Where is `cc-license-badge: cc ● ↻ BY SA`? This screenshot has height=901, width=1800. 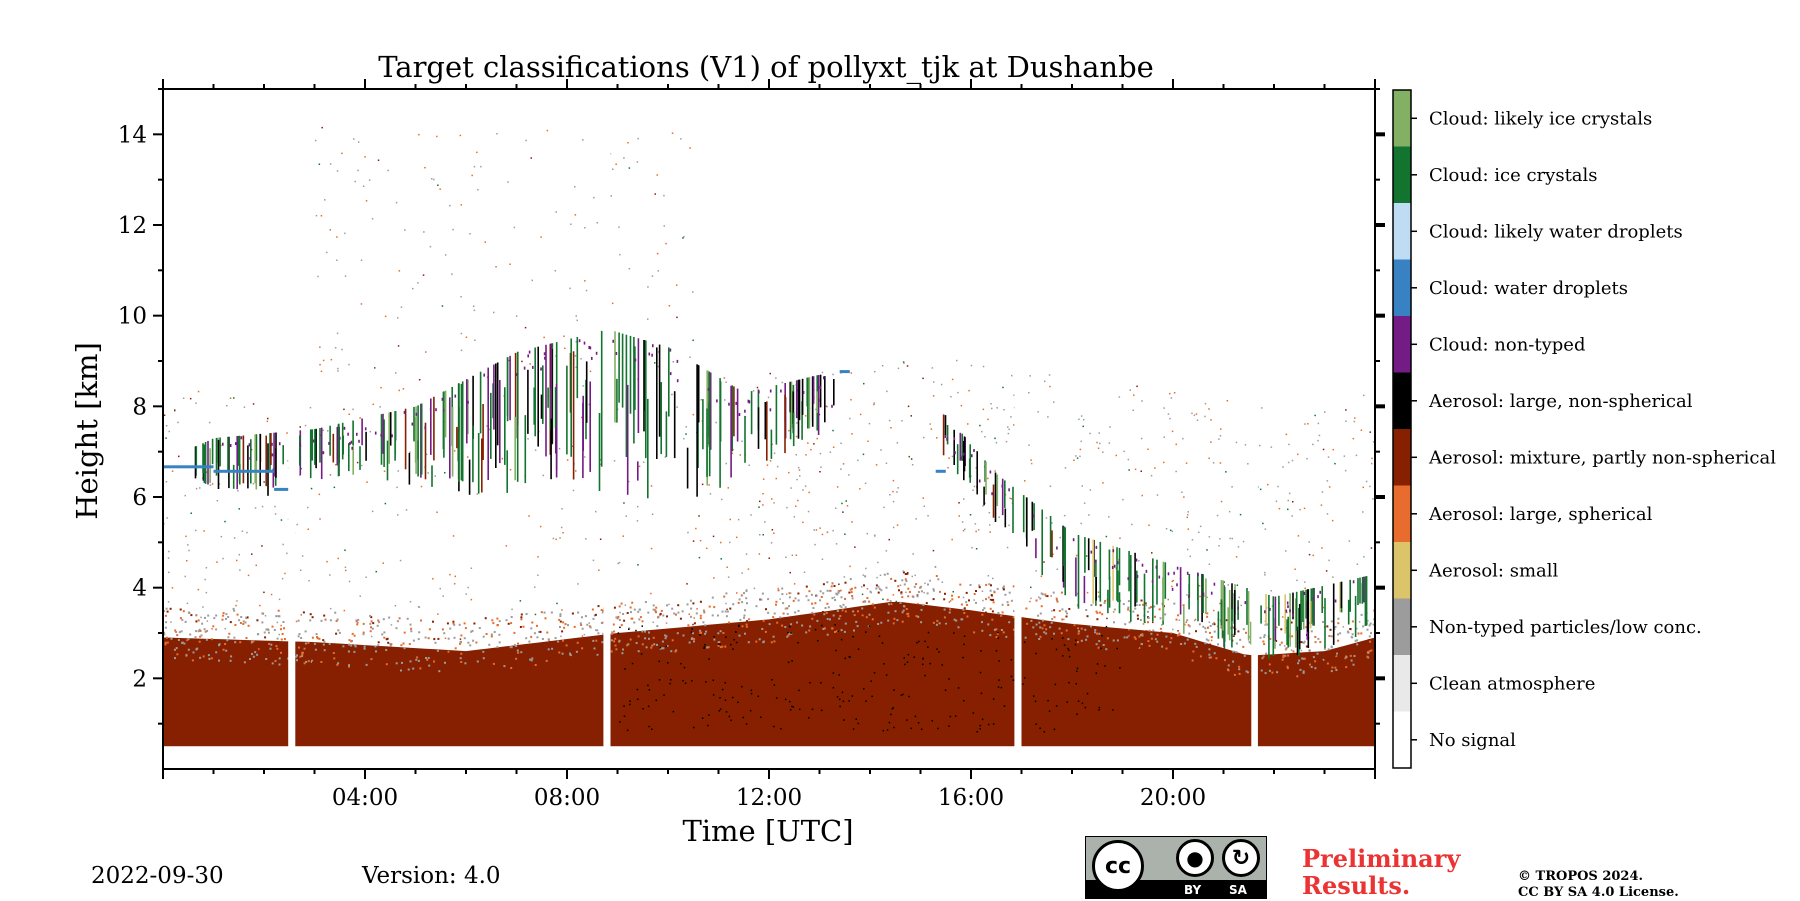 cc-license-badge: cc ● ↻ BY SA is located at coordinates (1176, 867).